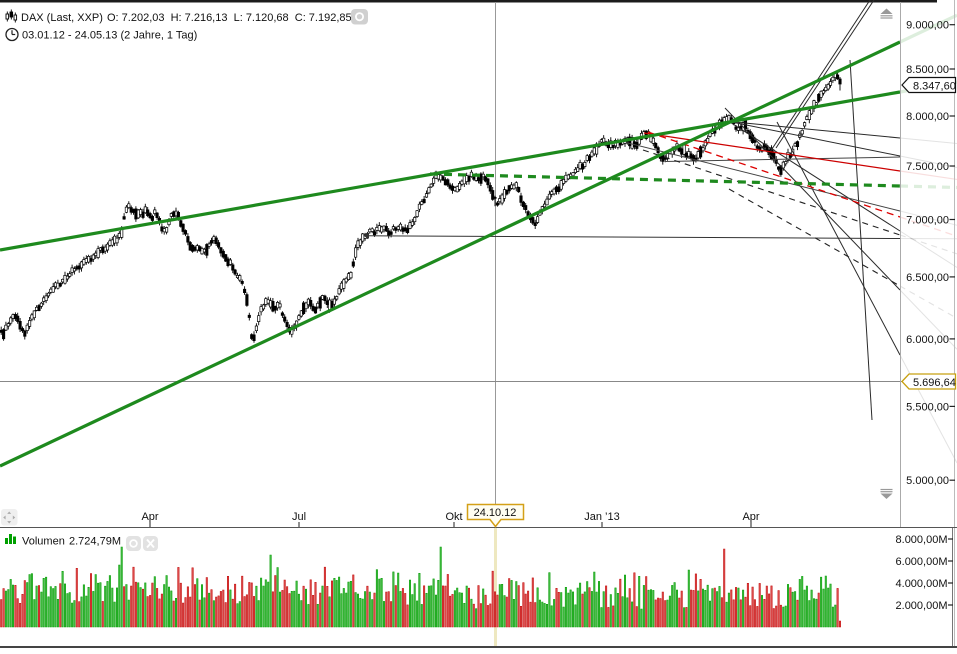  What do you see at coordinates (927, 221) in the screenshot?
I see `svg-text: 7.000,00` at bounding box center [927, 221].